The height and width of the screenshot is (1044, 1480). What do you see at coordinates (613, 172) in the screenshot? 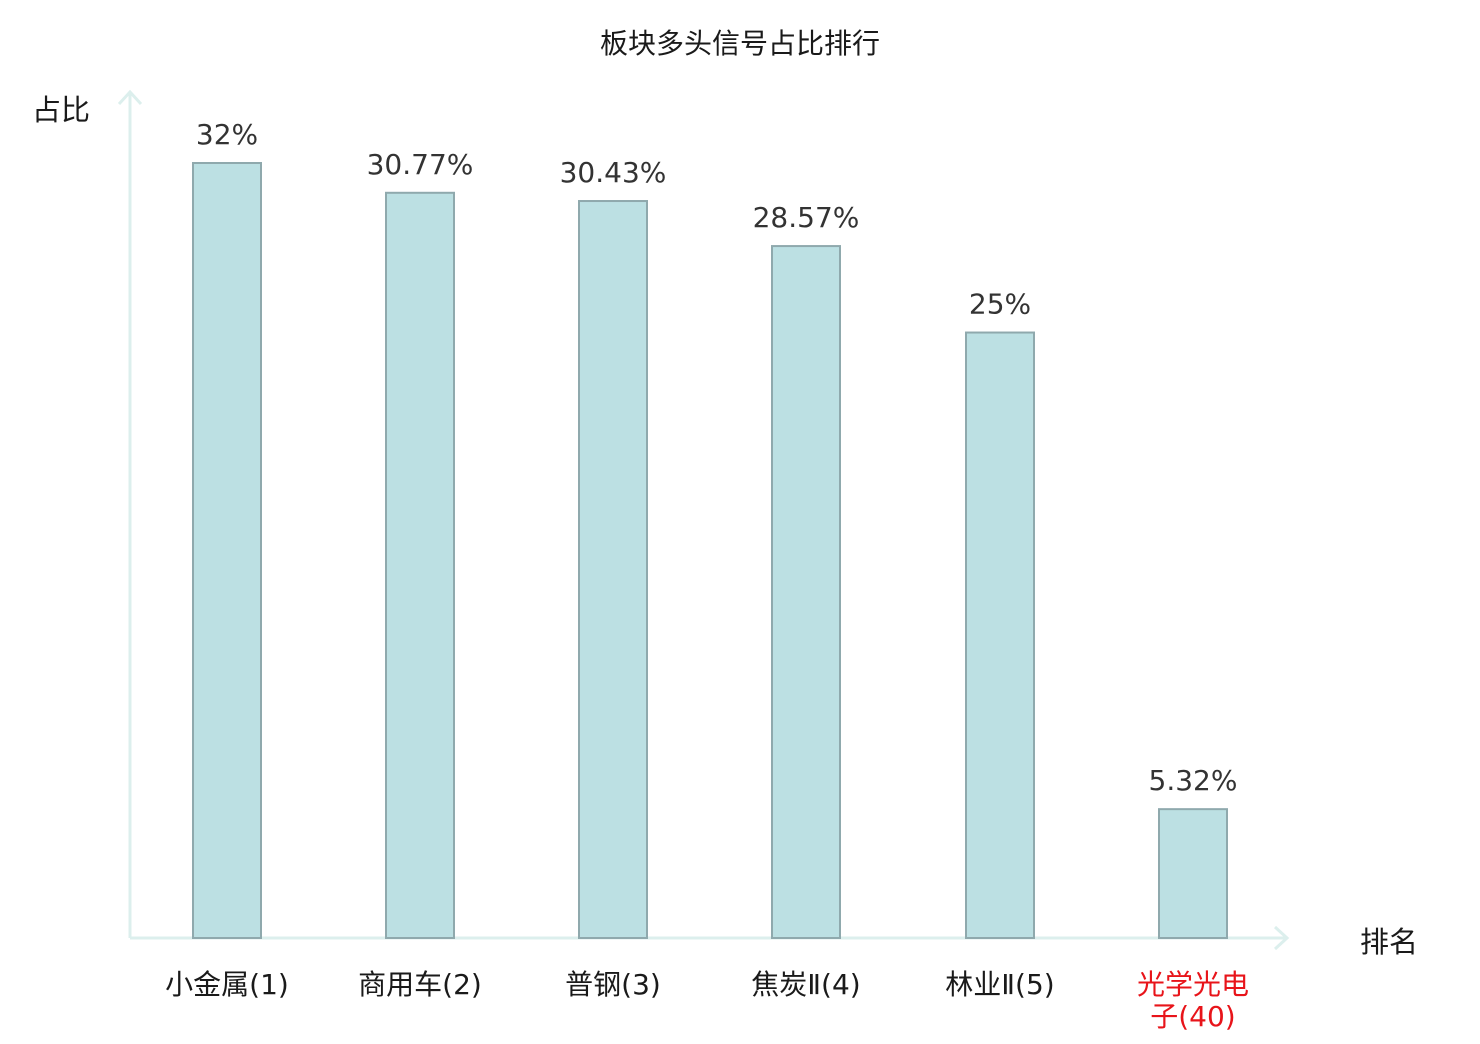
I see `value-label-3: 30.43%` at bounding box center [613, 172].